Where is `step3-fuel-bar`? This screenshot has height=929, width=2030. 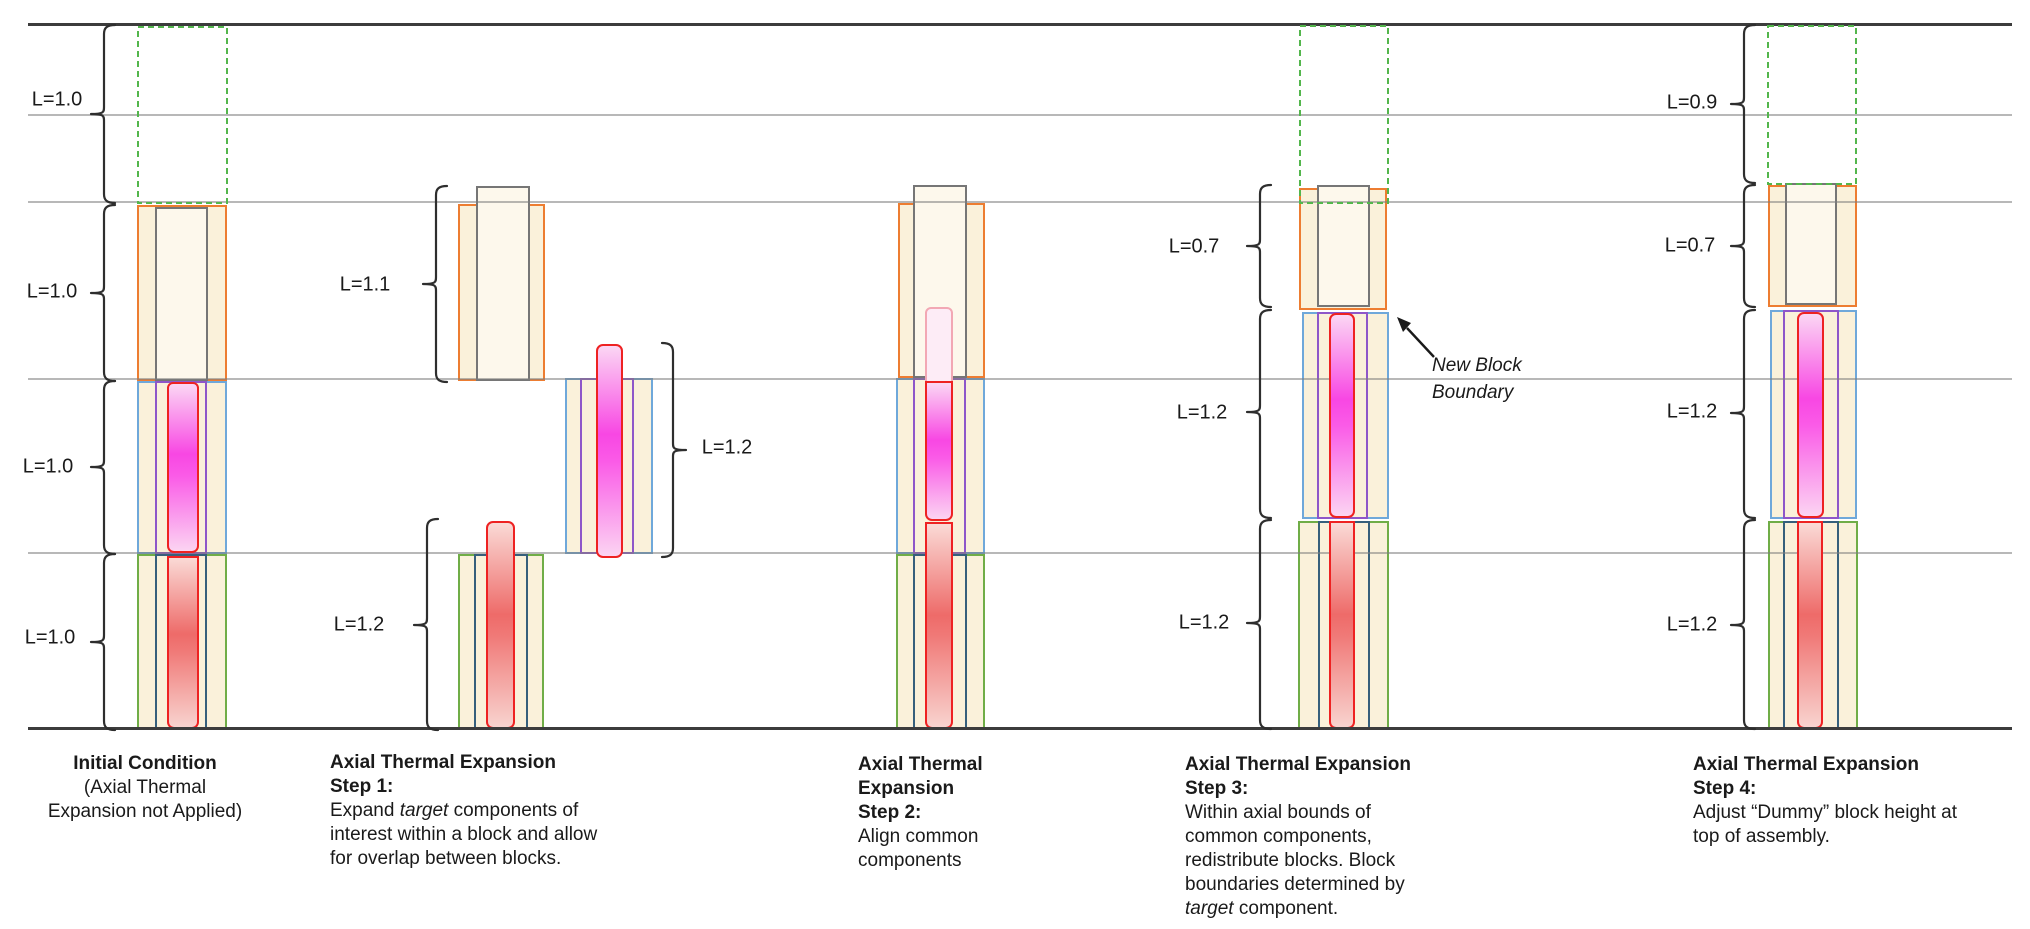 step3-fuel-bar is located at coordinates (1342, 415).